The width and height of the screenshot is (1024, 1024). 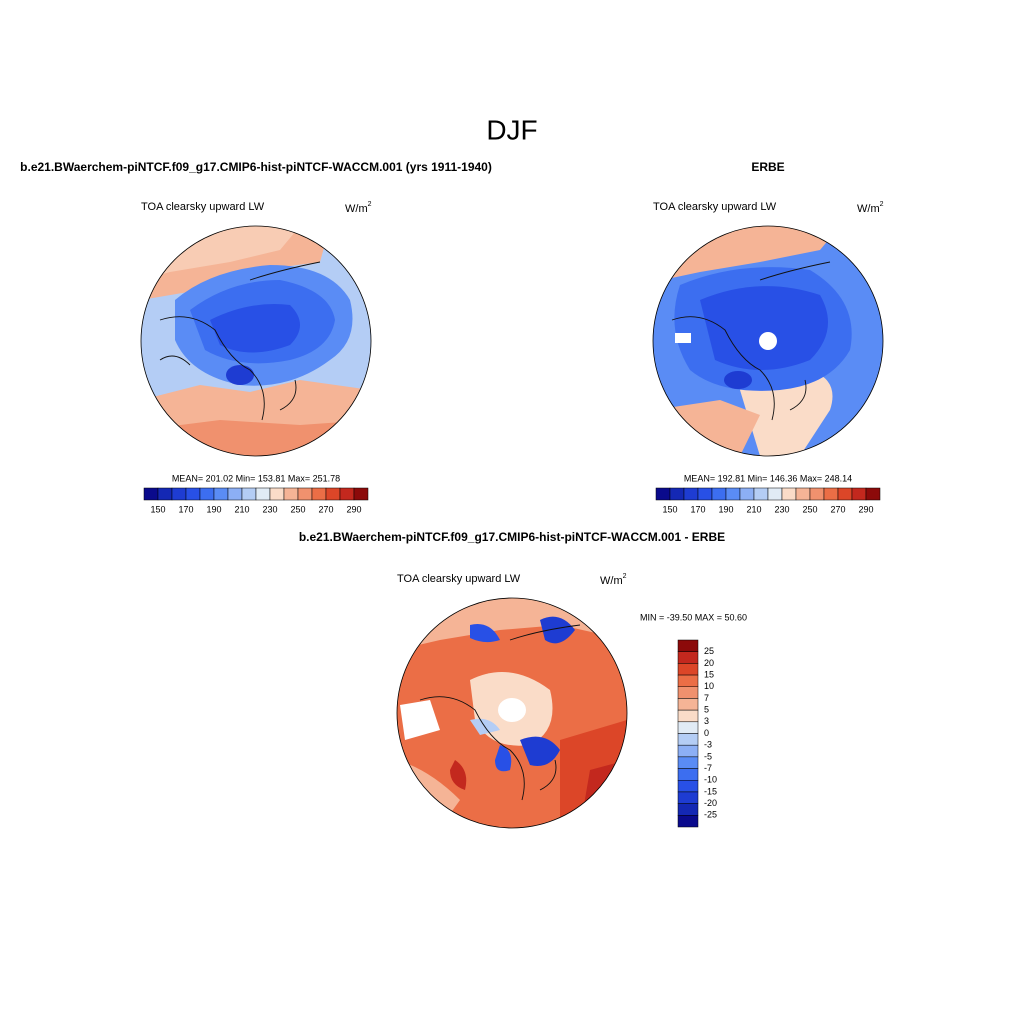 I want to click on colorbar-label: 290, so click(x=865, y=509).